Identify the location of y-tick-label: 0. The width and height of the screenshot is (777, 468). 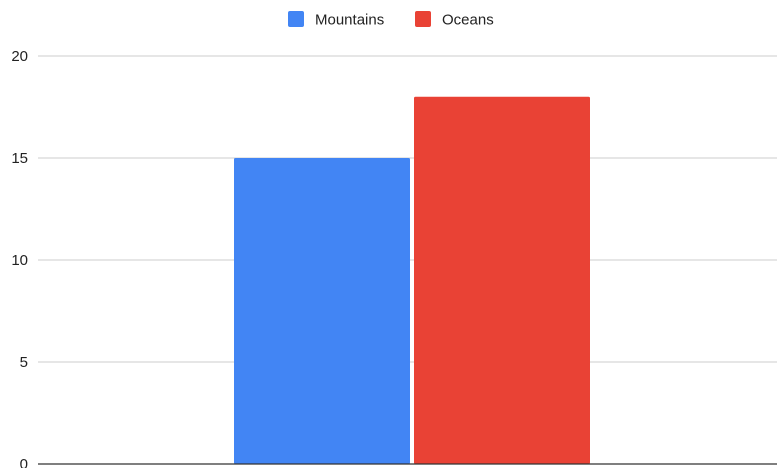
(24, 462).